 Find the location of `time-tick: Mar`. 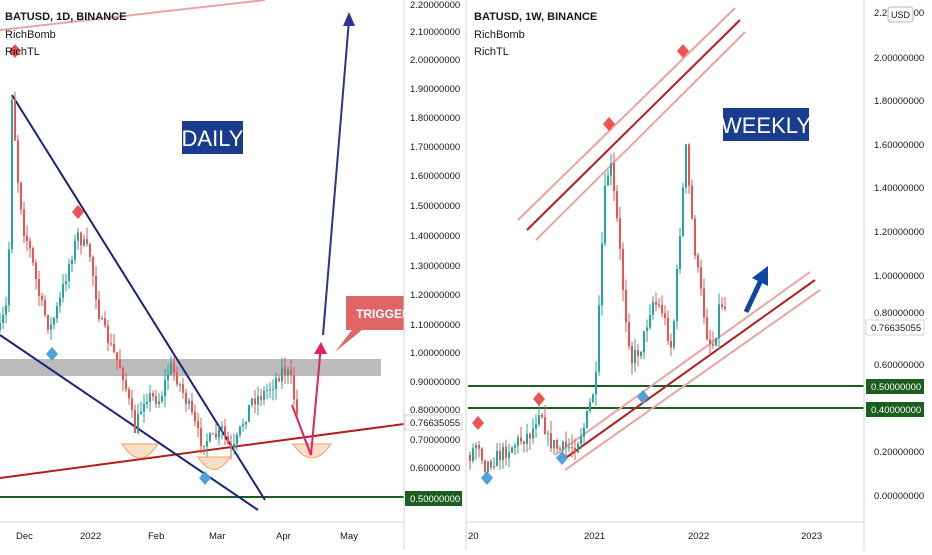

time-tick: Mar is located at coordinates (217, 536).